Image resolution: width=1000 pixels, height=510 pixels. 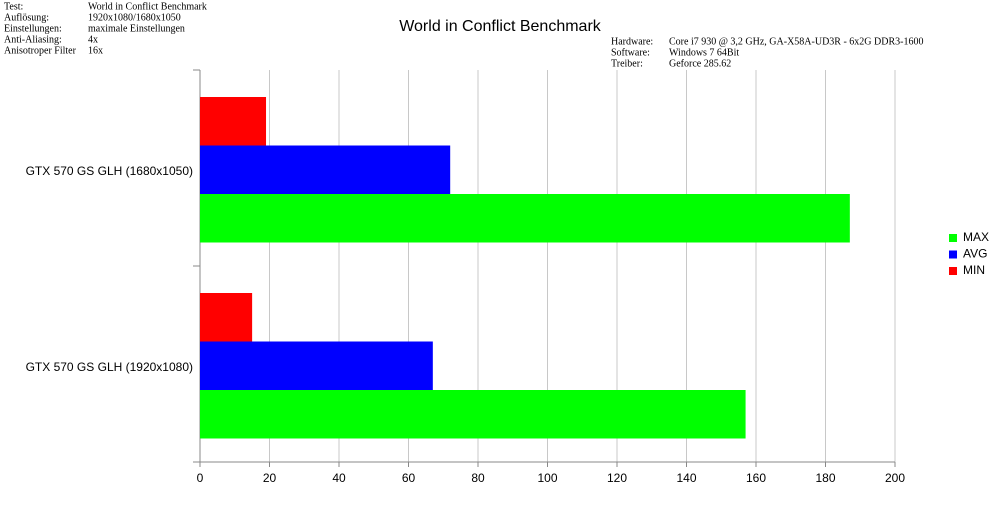 I want to click on info-label: Test:, so click(x=13, y=6).